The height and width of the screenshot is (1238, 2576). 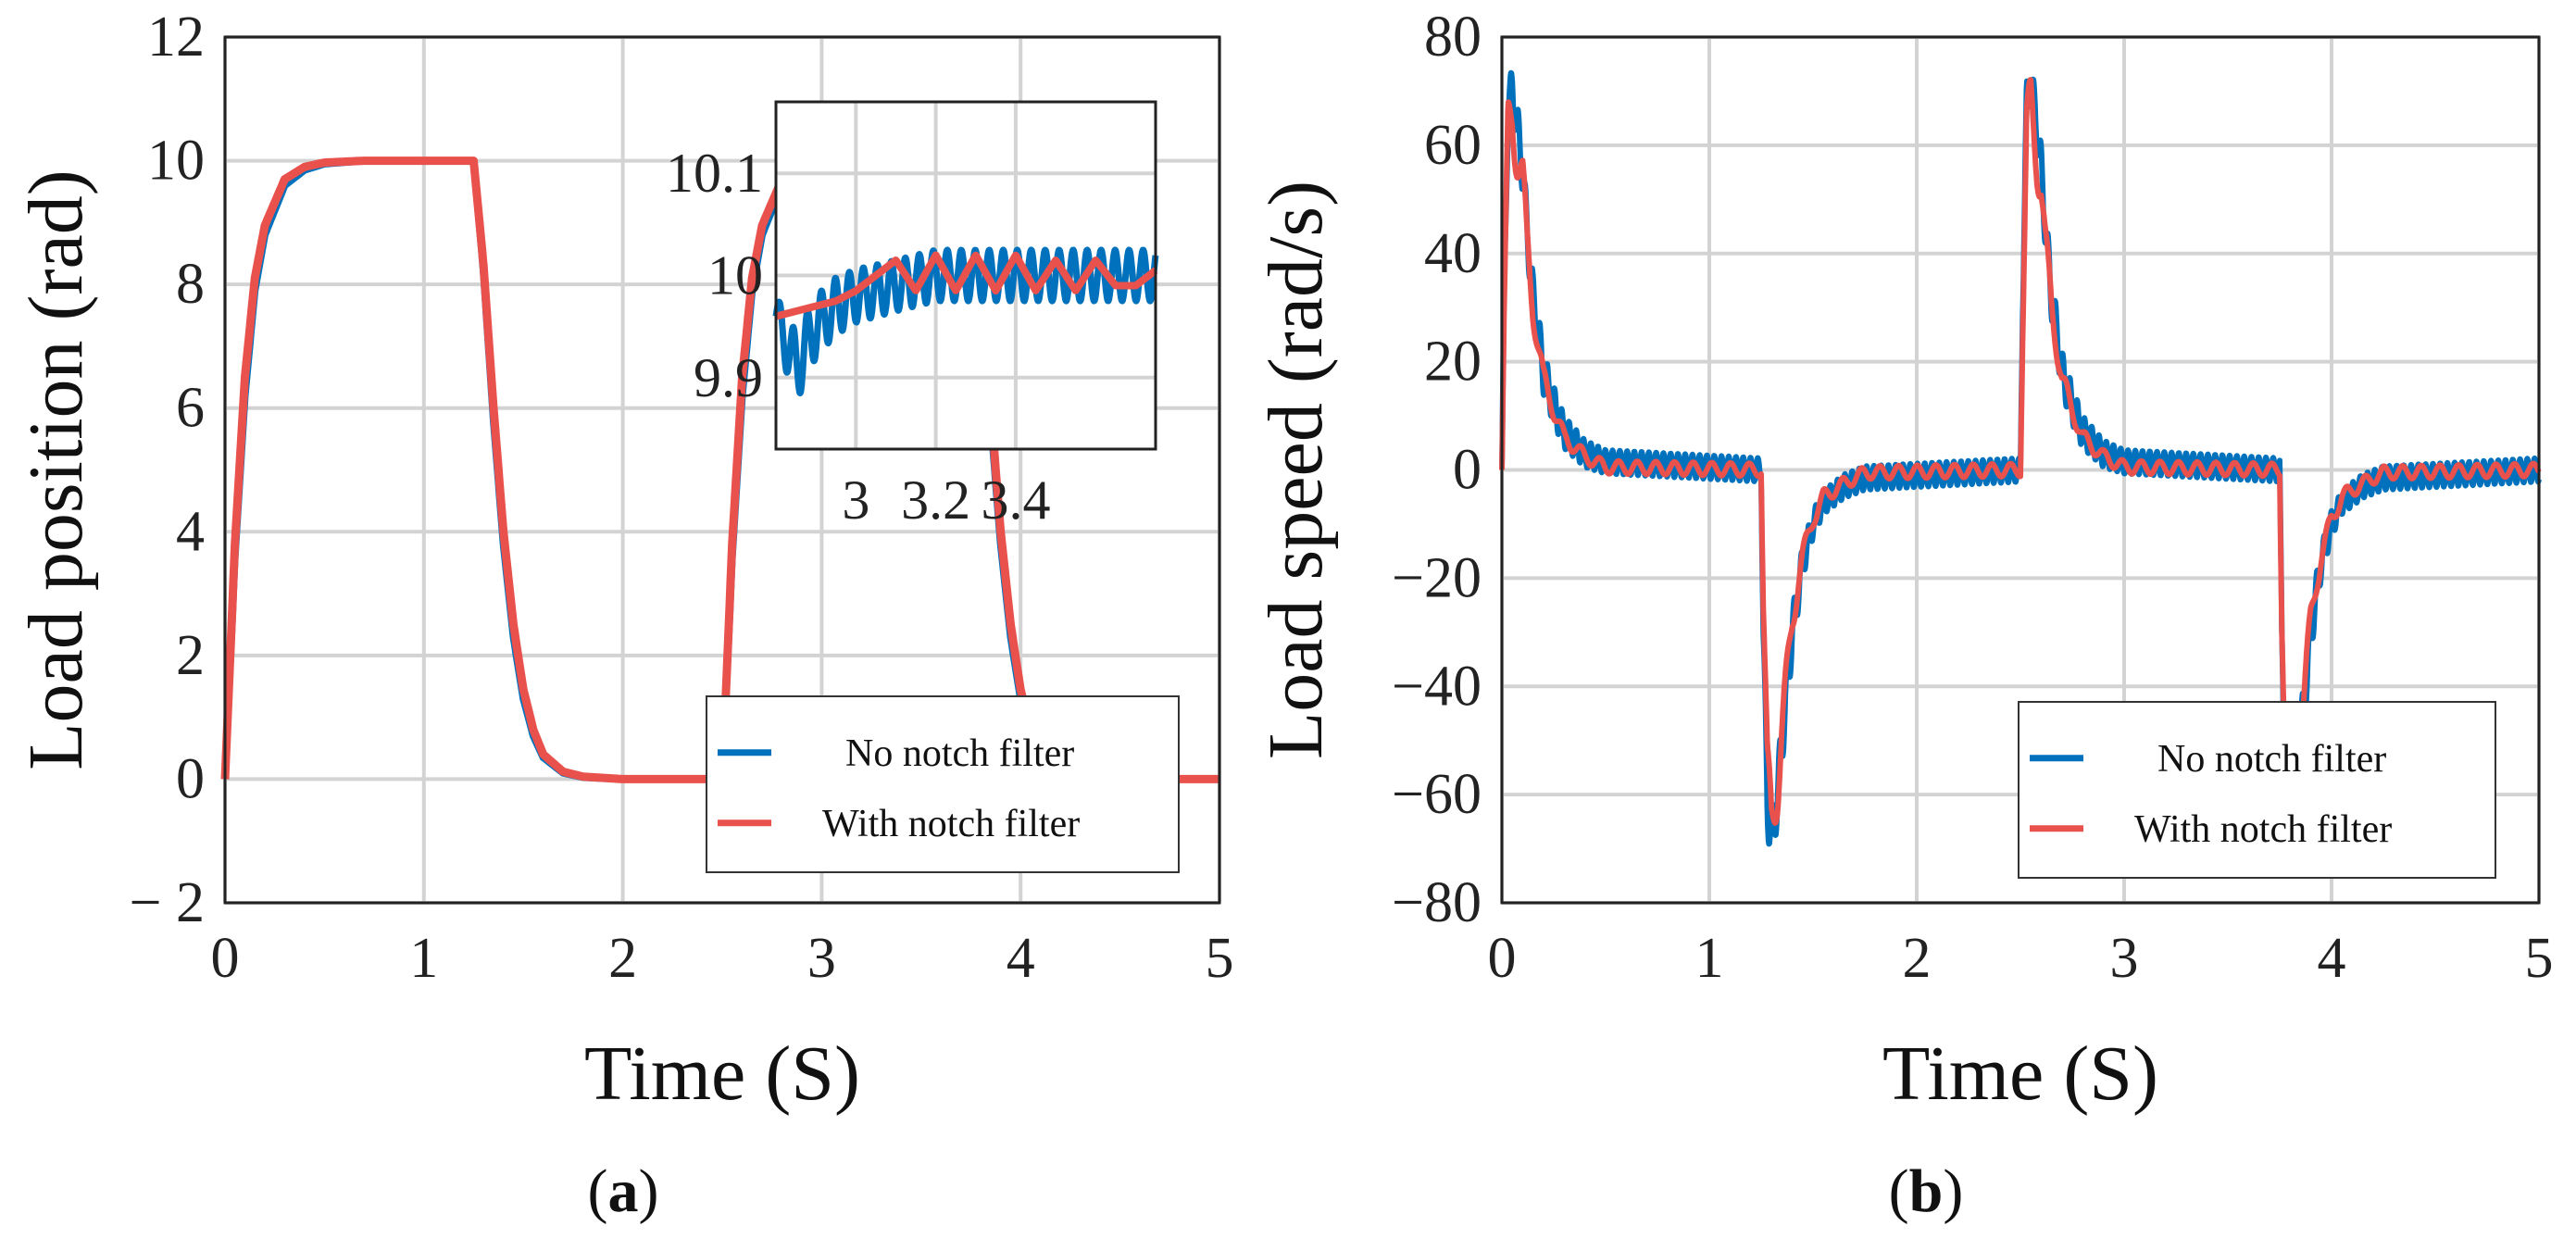 What do you see at coordinates (190, 284) in the screenshot?
I see `chart-a-y-tick-label: 8` at bounding box center [190, 284].